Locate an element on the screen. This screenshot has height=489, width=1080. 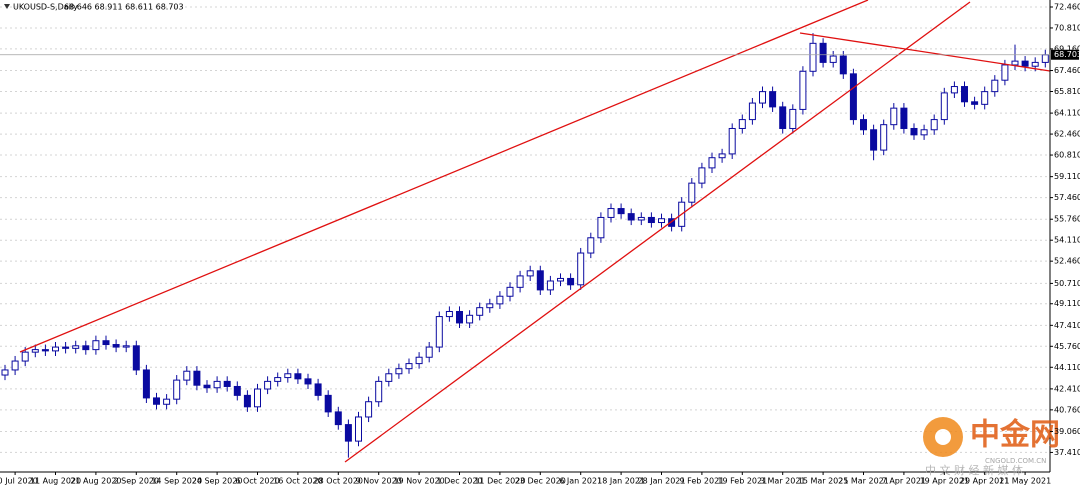
y-tick-label: 62.460 is located at coordinates (1067, 134).